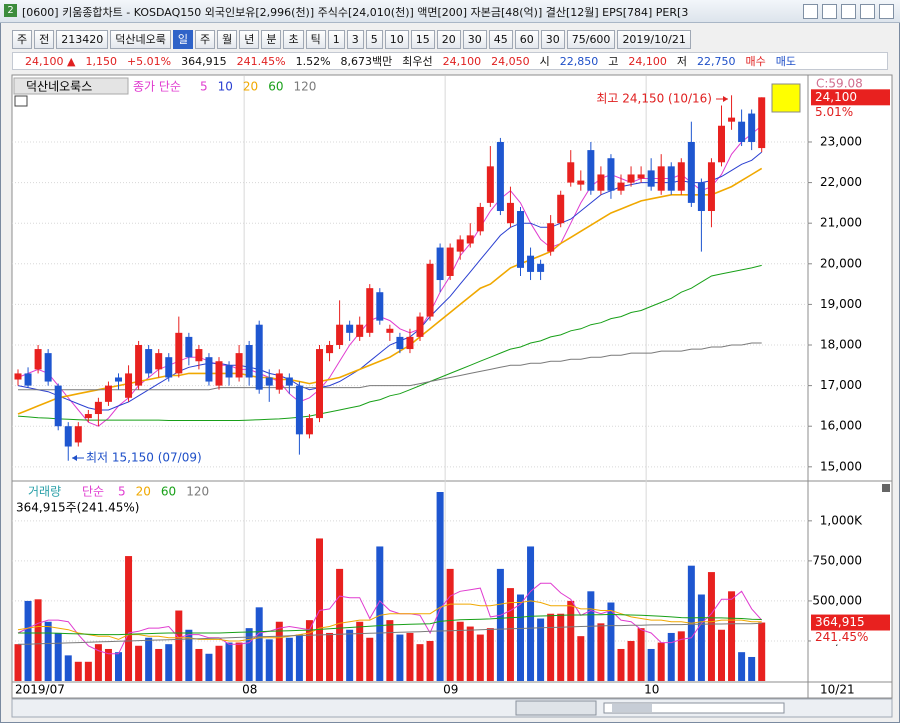 Image resolution: width=900 pixels, height=723 pixels. What do you see at coordinates (422, 39) in the screenshot?
I see `toolbar-button: 15` at bounding box center [422, 39].